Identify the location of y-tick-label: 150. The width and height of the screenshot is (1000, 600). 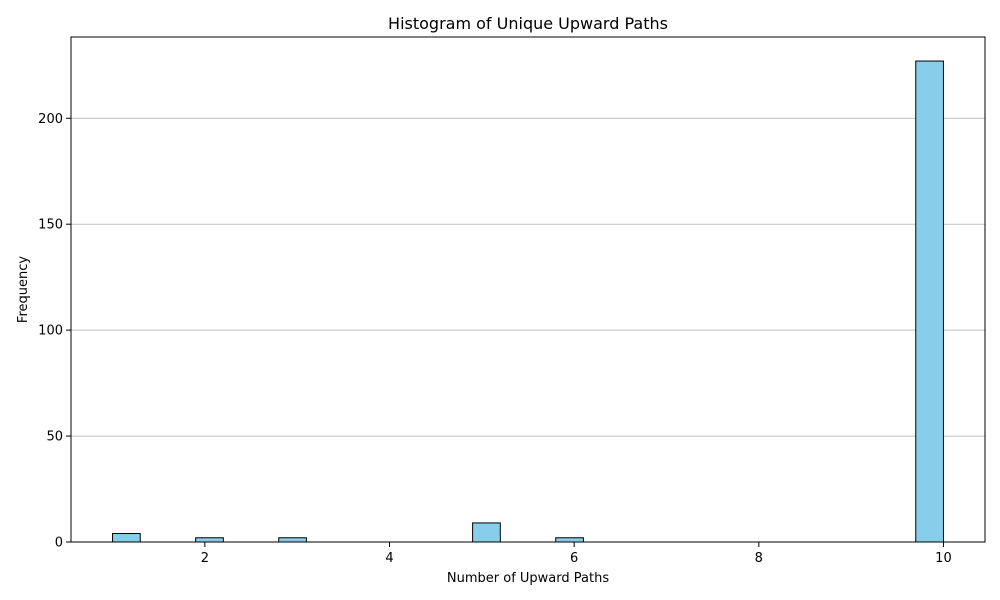
(50, 225).